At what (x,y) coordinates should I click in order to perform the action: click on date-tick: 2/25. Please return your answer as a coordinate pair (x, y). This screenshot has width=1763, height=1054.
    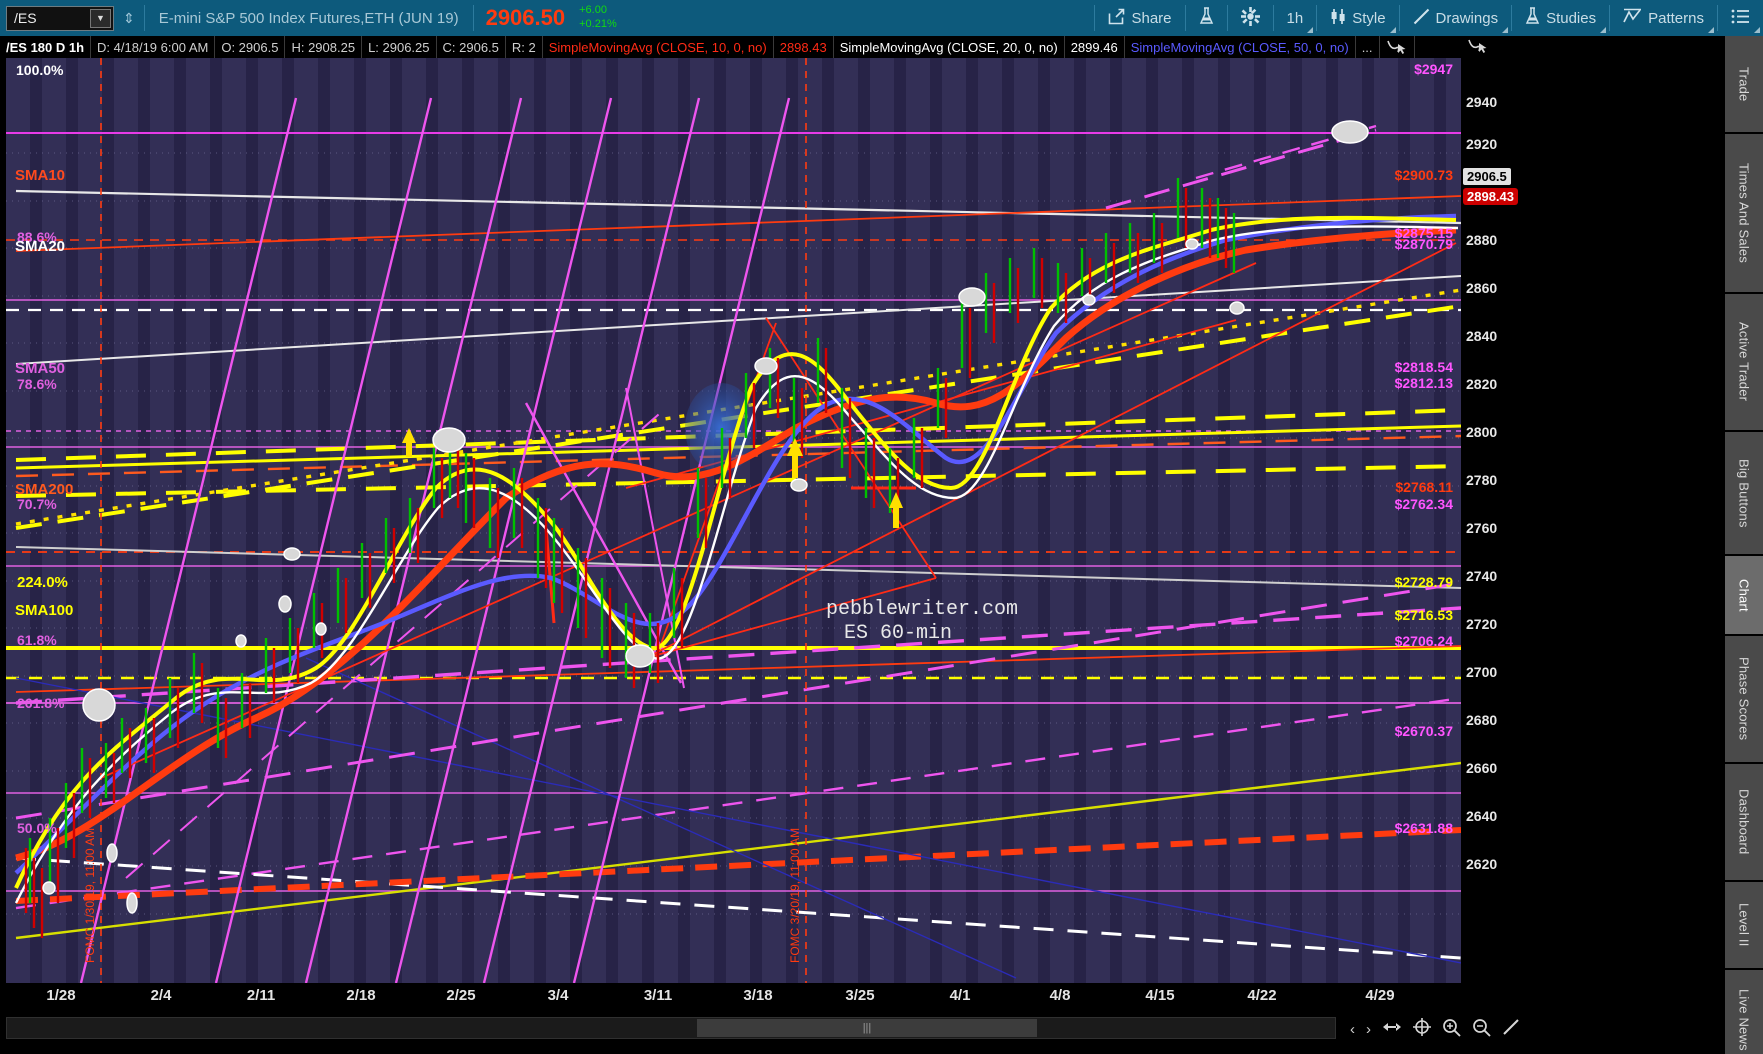
    Looking at the image, I should click on (461, 995).